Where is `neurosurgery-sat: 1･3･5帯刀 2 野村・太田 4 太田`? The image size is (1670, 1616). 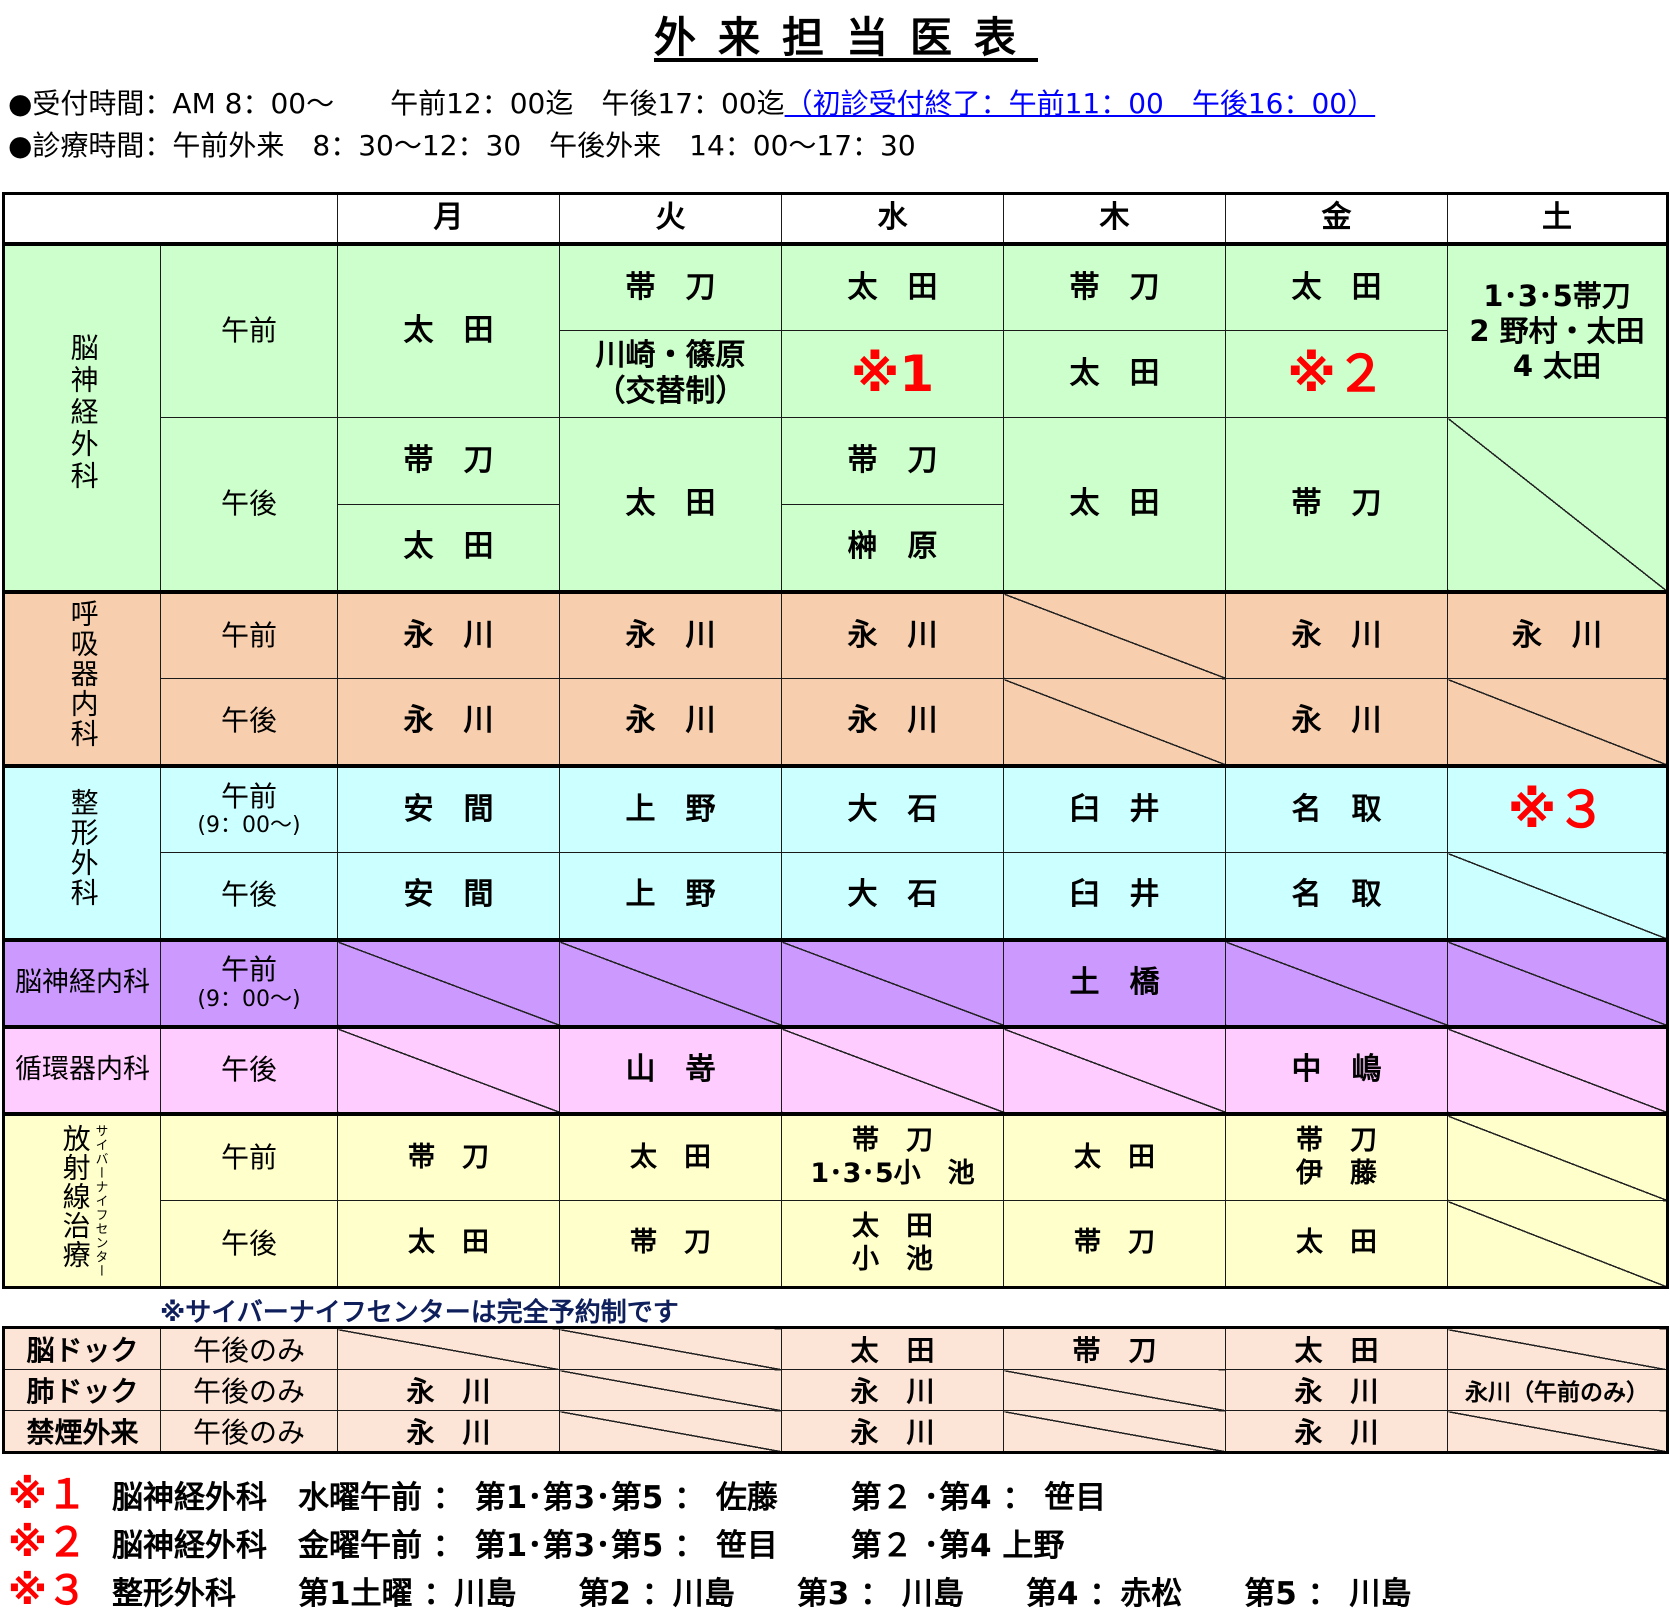 neurosurgery-sat: 1･3･5帯刀 2 野村・太田 4 太田 is located at coordinates (1558, 329).